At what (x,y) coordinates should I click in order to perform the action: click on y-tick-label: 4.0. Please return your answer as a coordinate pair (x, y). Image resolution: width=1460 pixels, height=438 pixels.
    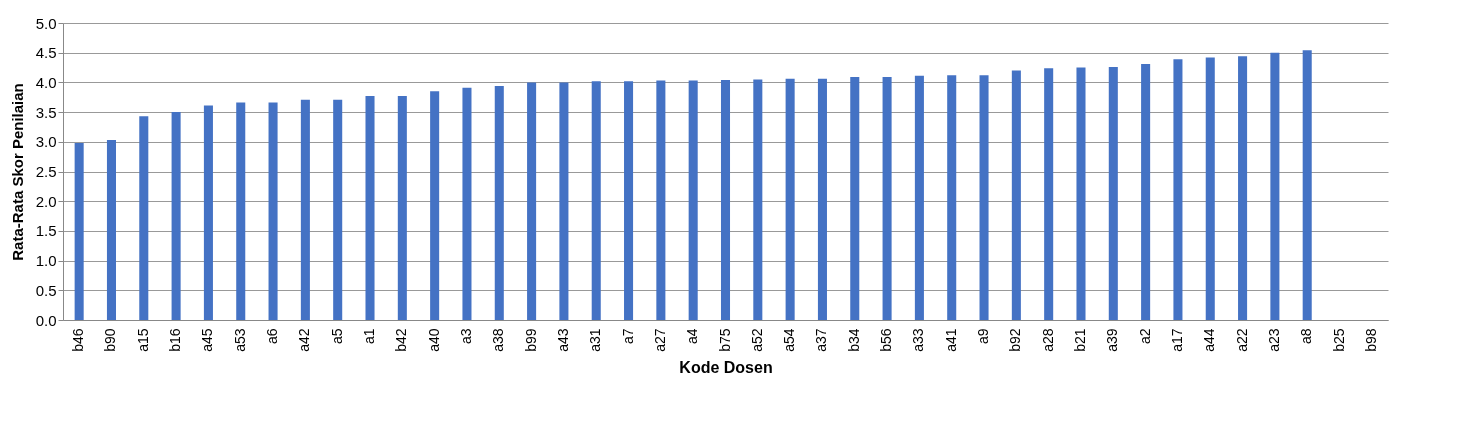
    Looking at the image, I should click on (46, 82).